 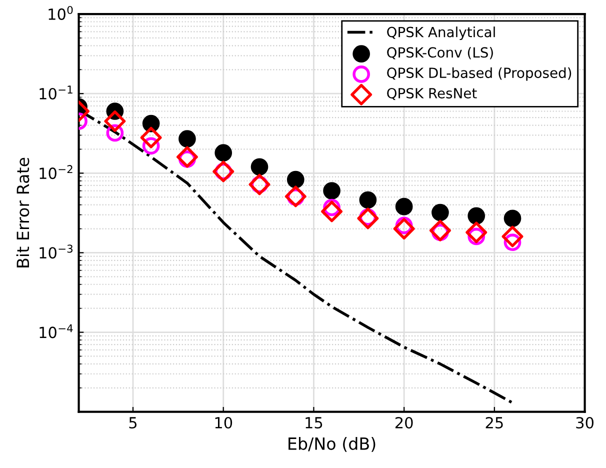 What do you see at coordinates (60, 13) in the screenshot?
I see `y-tick-label: 10$^{0}$` at bounding box center [60, 13].